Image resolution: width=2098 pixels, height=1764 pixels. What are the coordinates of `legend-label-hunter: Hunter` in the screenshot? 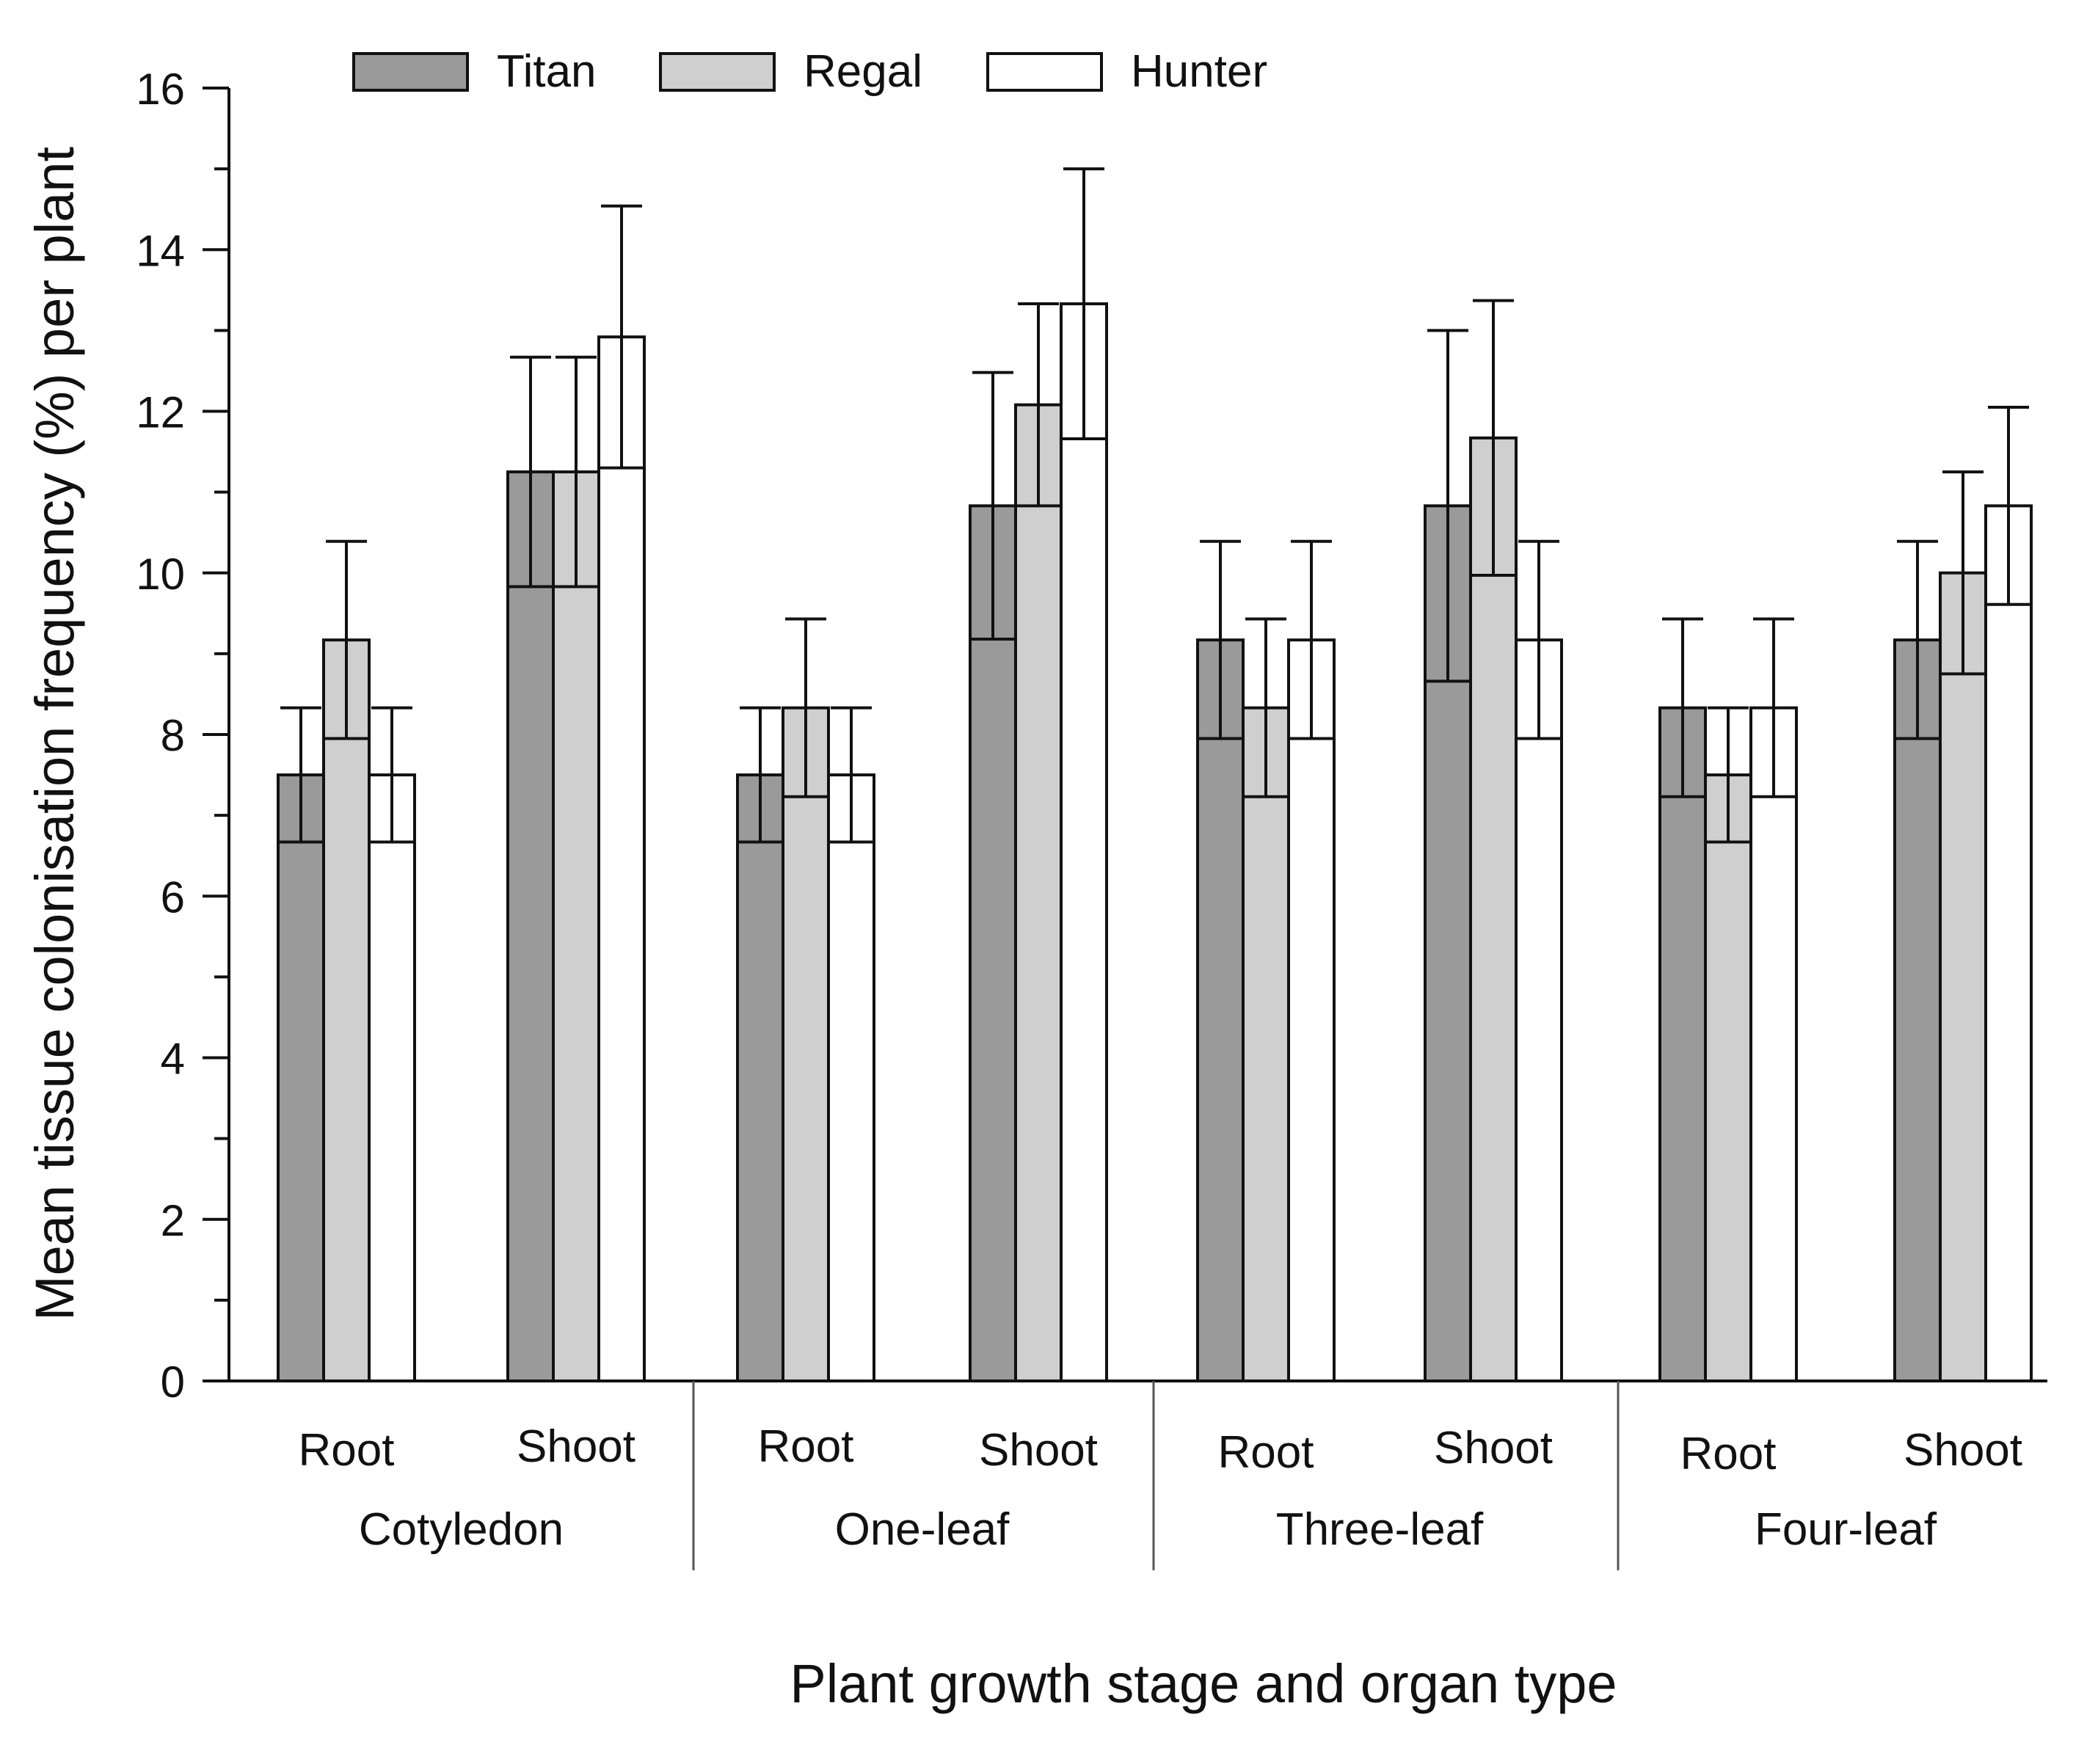 It's located at (1199, 72).